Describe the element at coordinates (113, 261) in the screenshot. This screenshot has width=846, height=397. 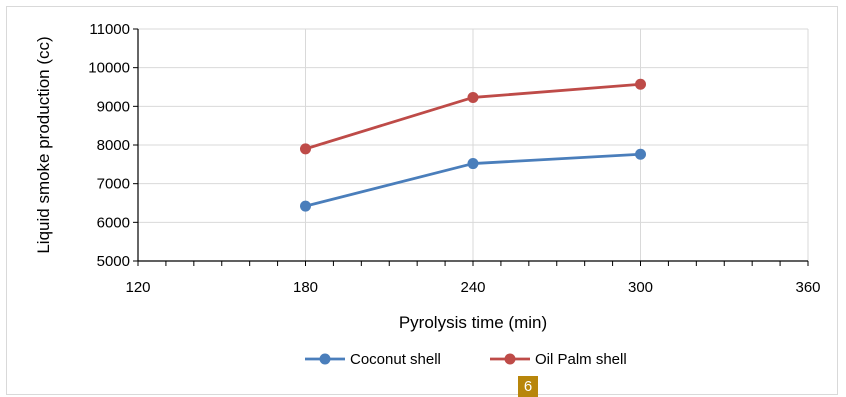
I see `y-tick-label: 5000` at that location.